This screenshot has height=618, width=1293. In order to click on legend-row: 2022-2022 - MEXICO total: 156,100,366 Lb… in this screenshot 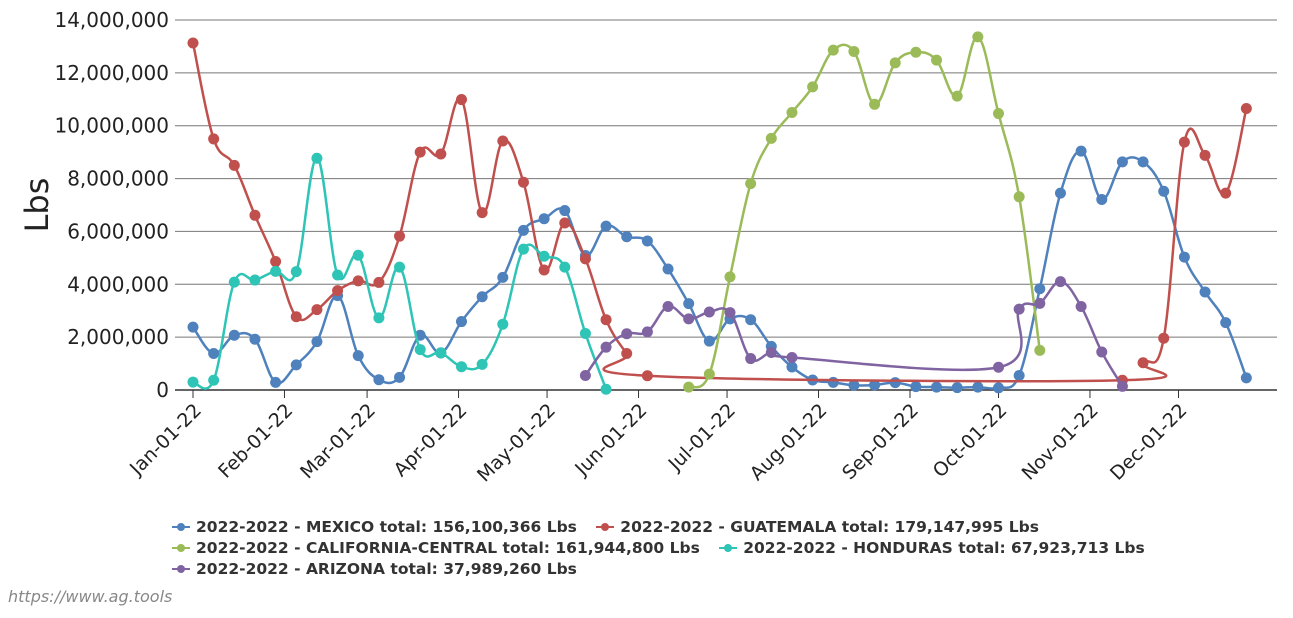, I will do `click(672, 526)`.